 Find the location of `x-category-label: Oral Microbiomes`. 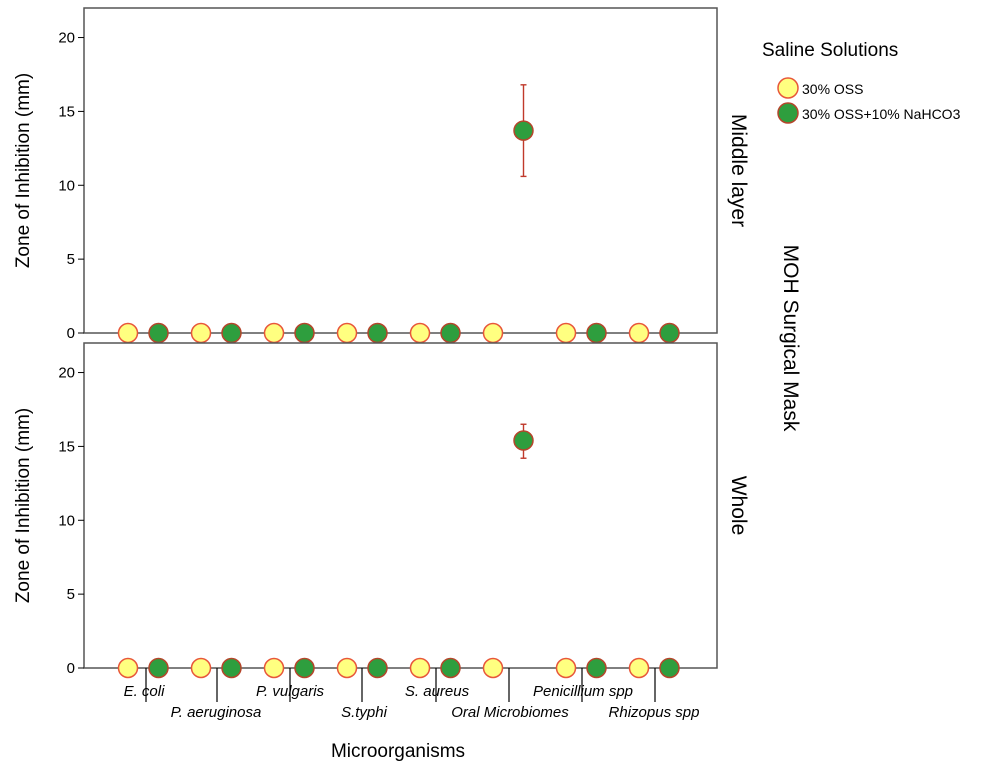

x-category-label: Oral Microbiomes is located at coordinates (510, 712).